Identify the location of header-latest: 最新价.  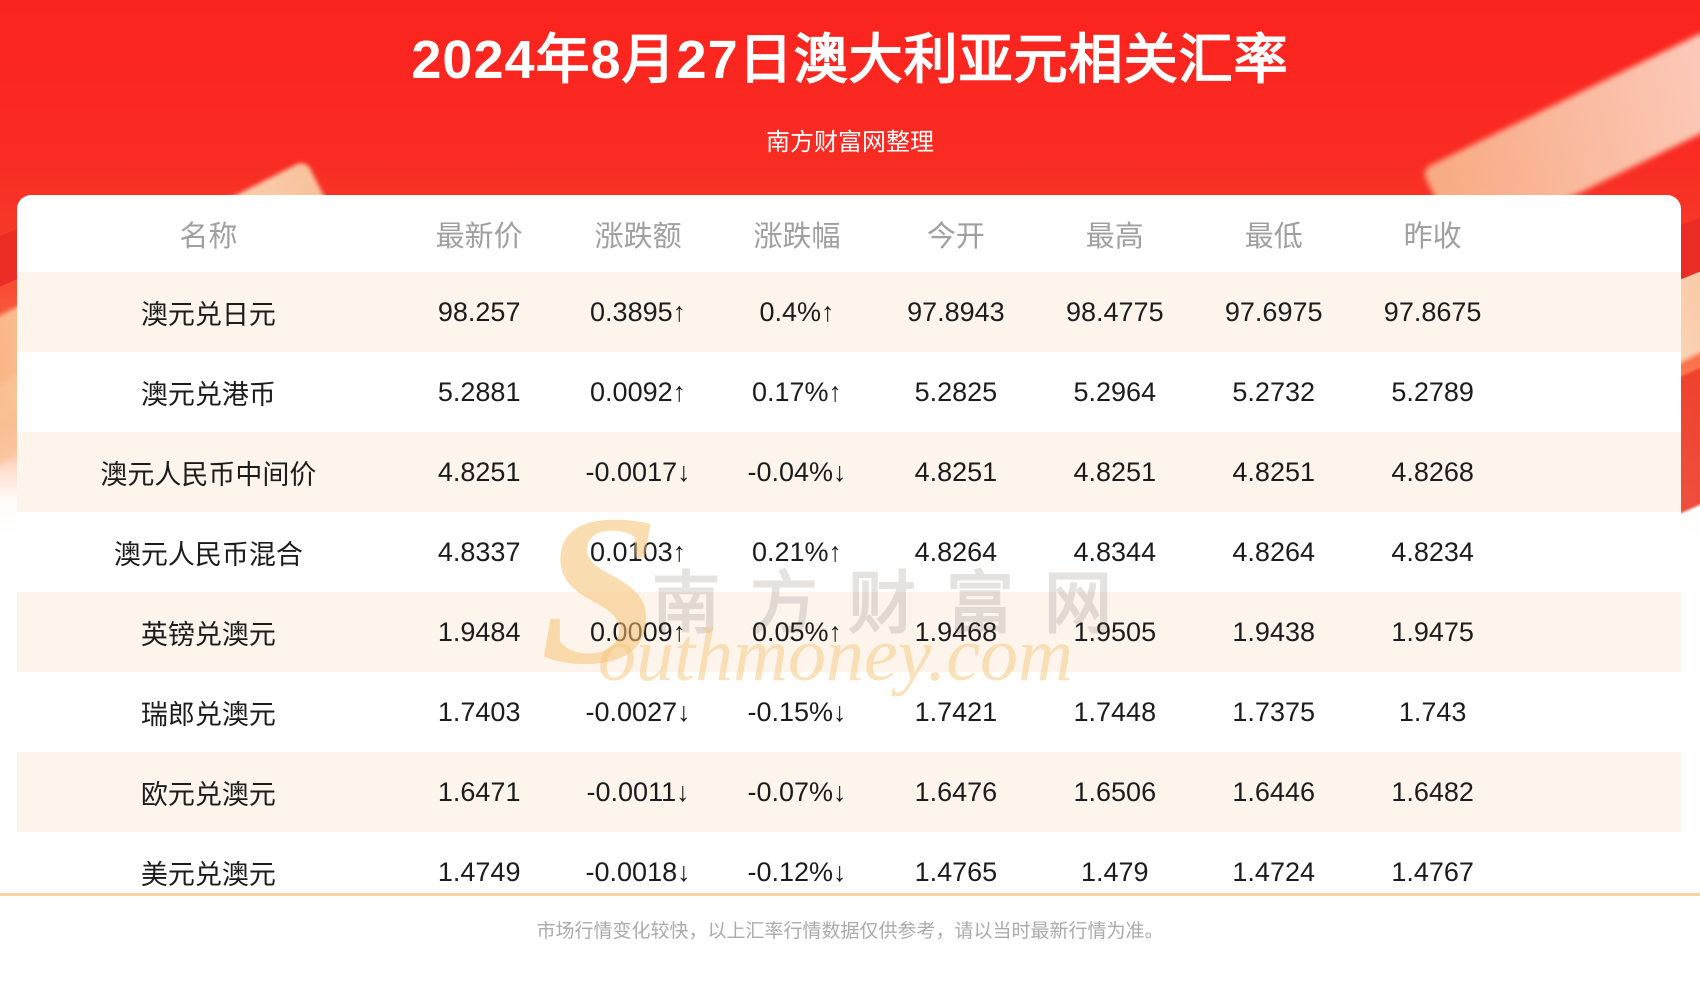
(479, 236).